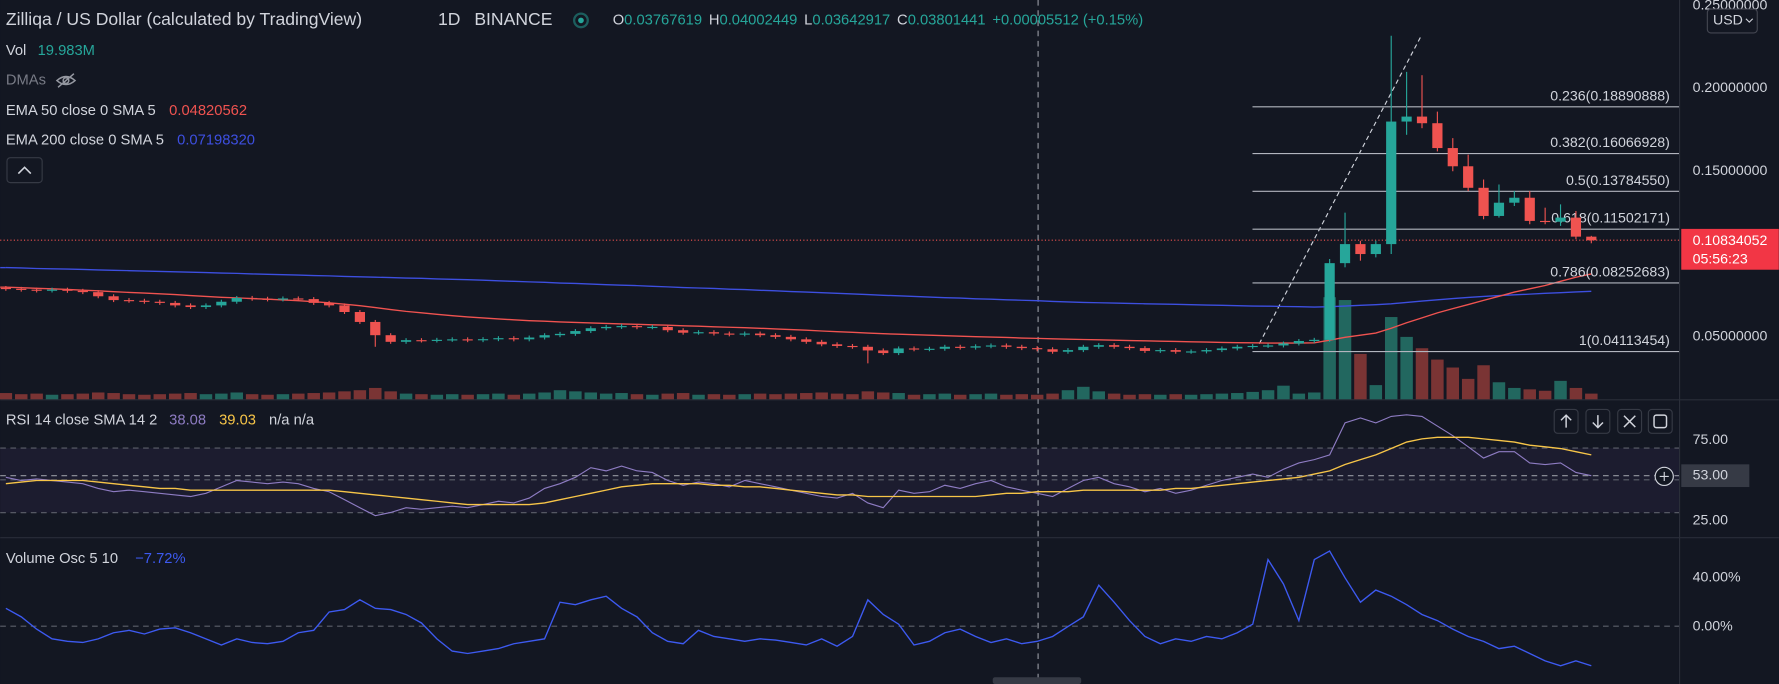 This screenshot has width=1779, height=684. I want to click on time-scroll-handle, so click(1037, 680).